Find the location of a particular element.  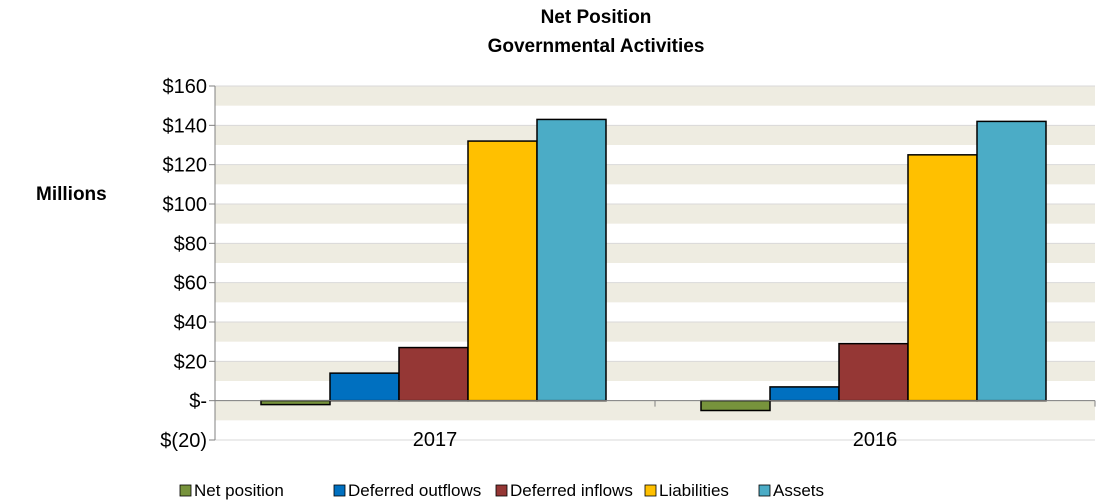

legend-label: Deferred outflows is located at coordinates (414, 490).